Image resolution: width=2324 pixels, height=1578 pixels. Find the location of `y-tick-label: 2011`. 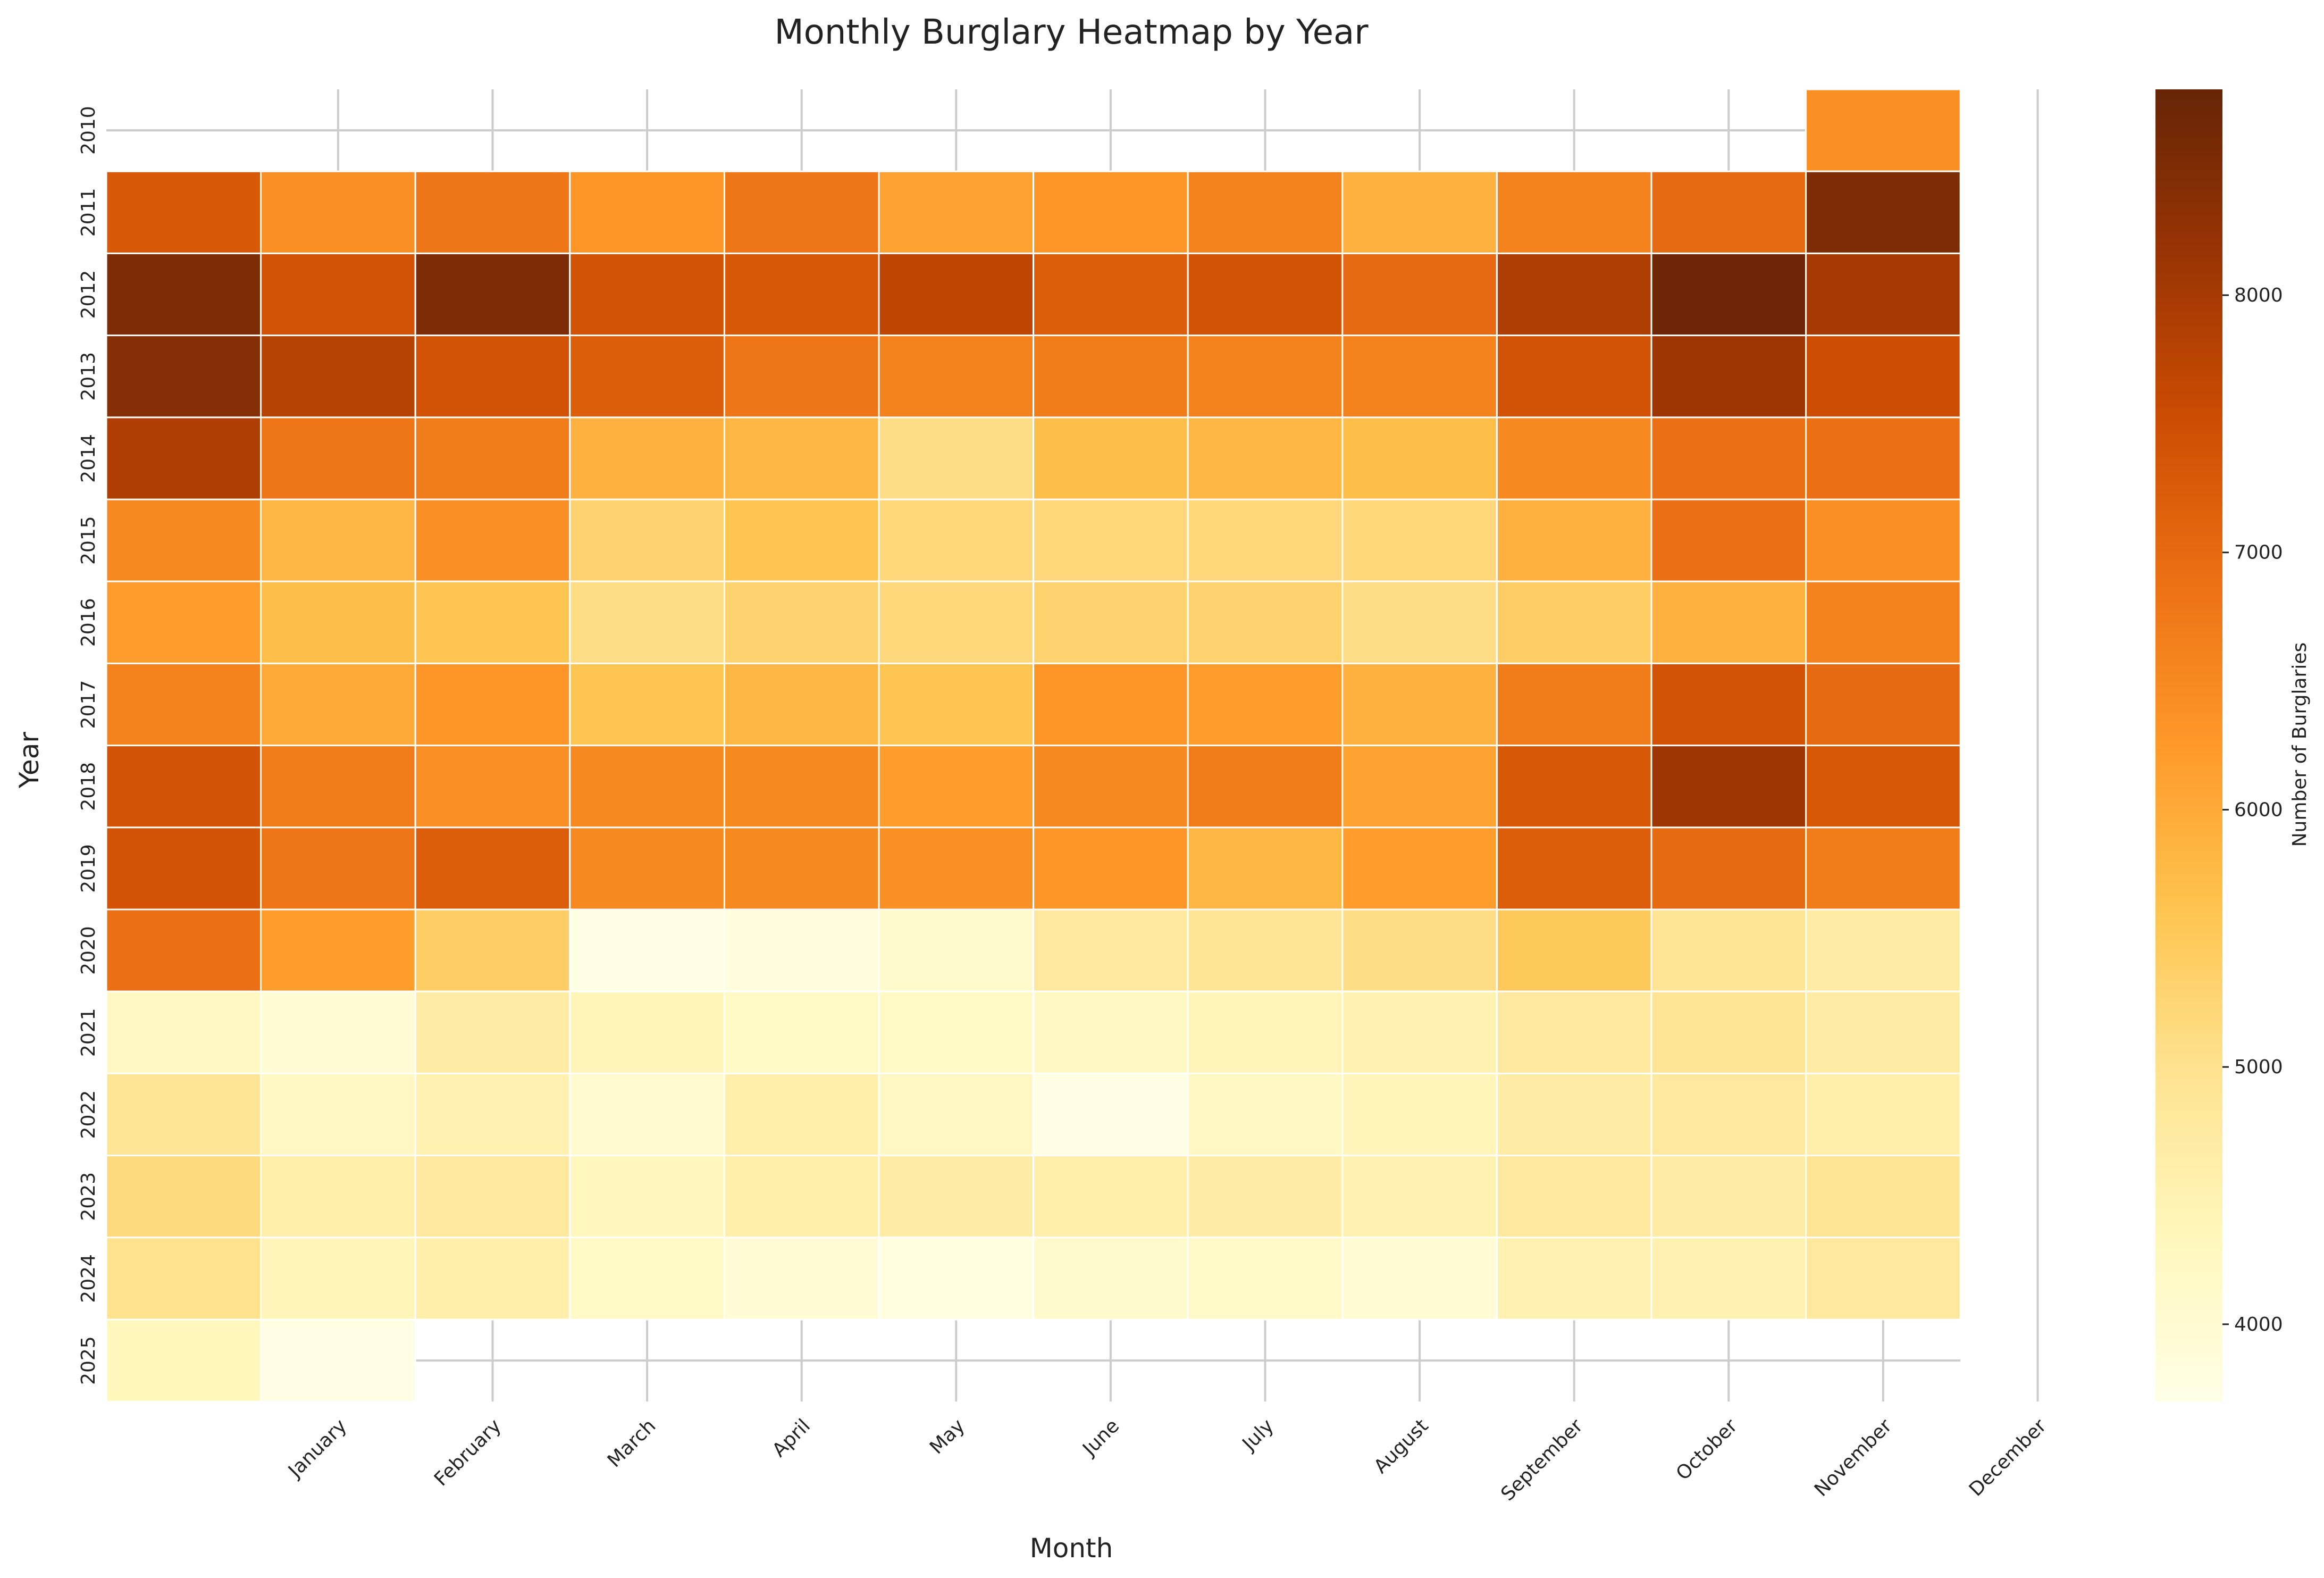

y-tick-label: 2011 is located at coordinates (88, 212).